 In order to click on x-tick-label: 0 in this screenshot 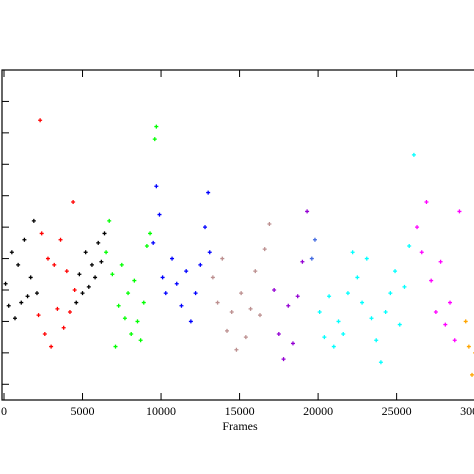, I will do `click(4, 411)`.